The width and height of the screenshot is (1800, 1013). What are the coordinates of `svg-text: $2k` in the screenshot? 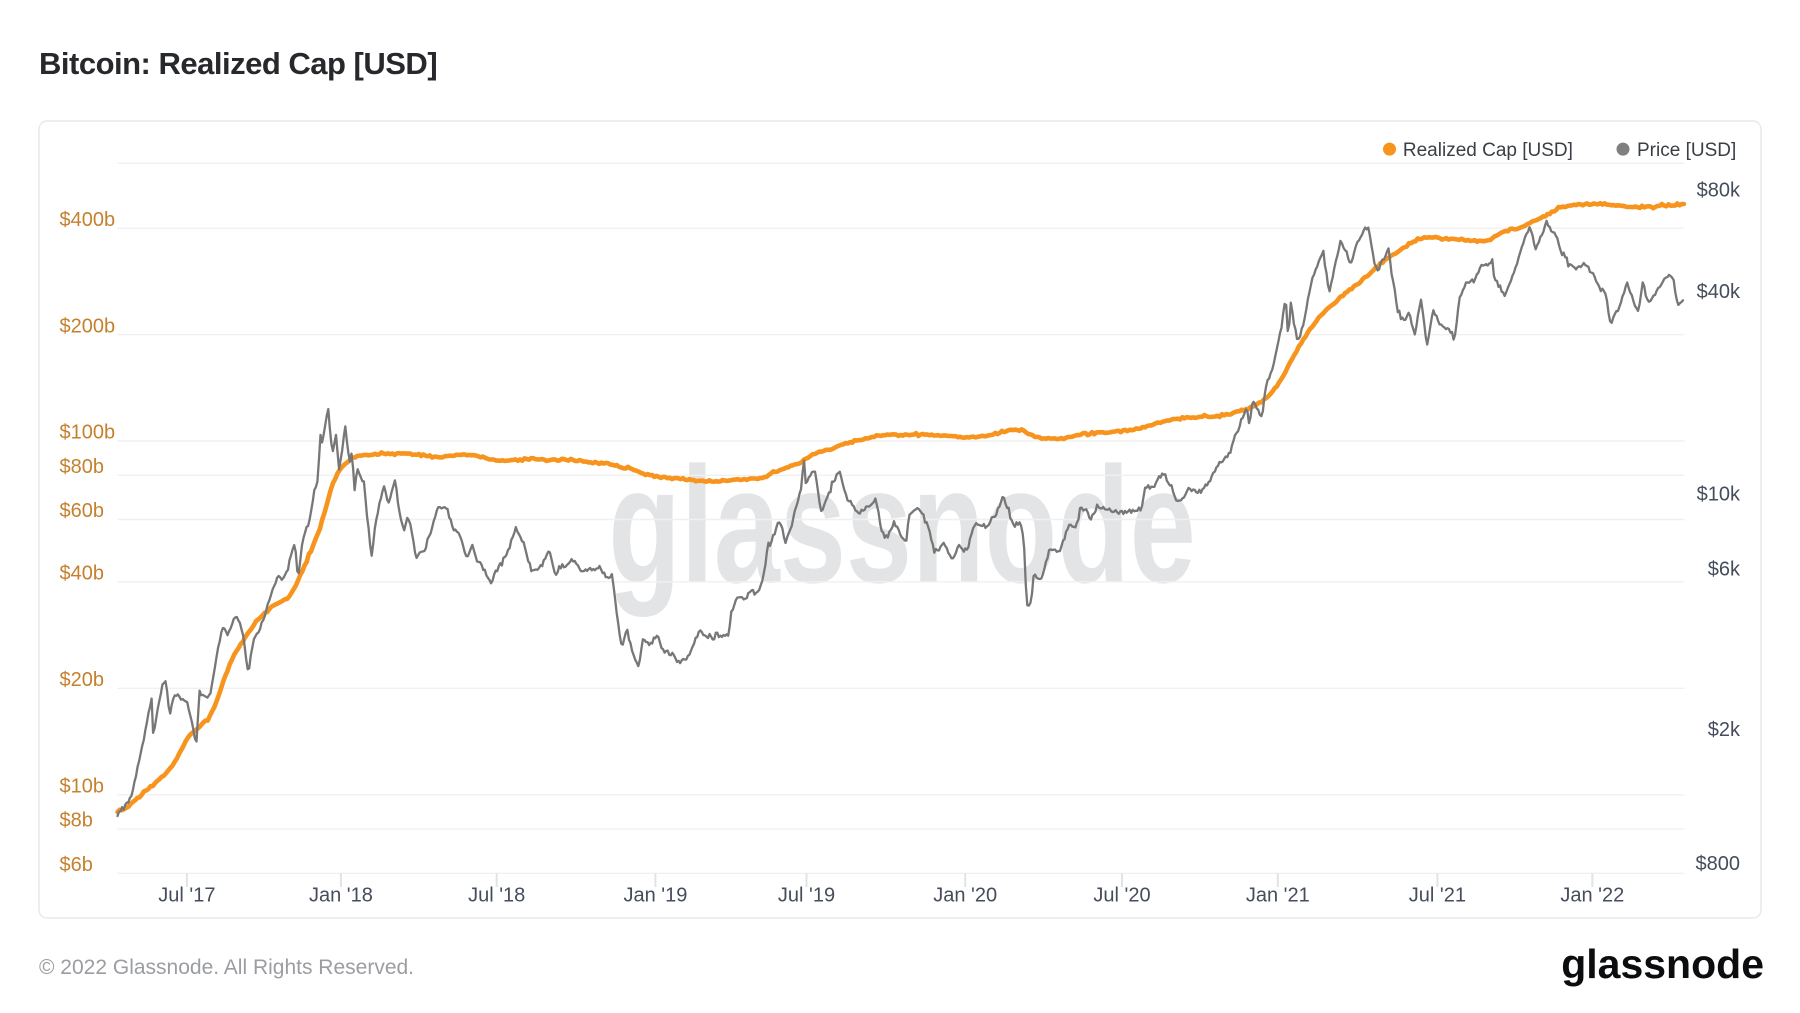 It's located at (1724, 730).